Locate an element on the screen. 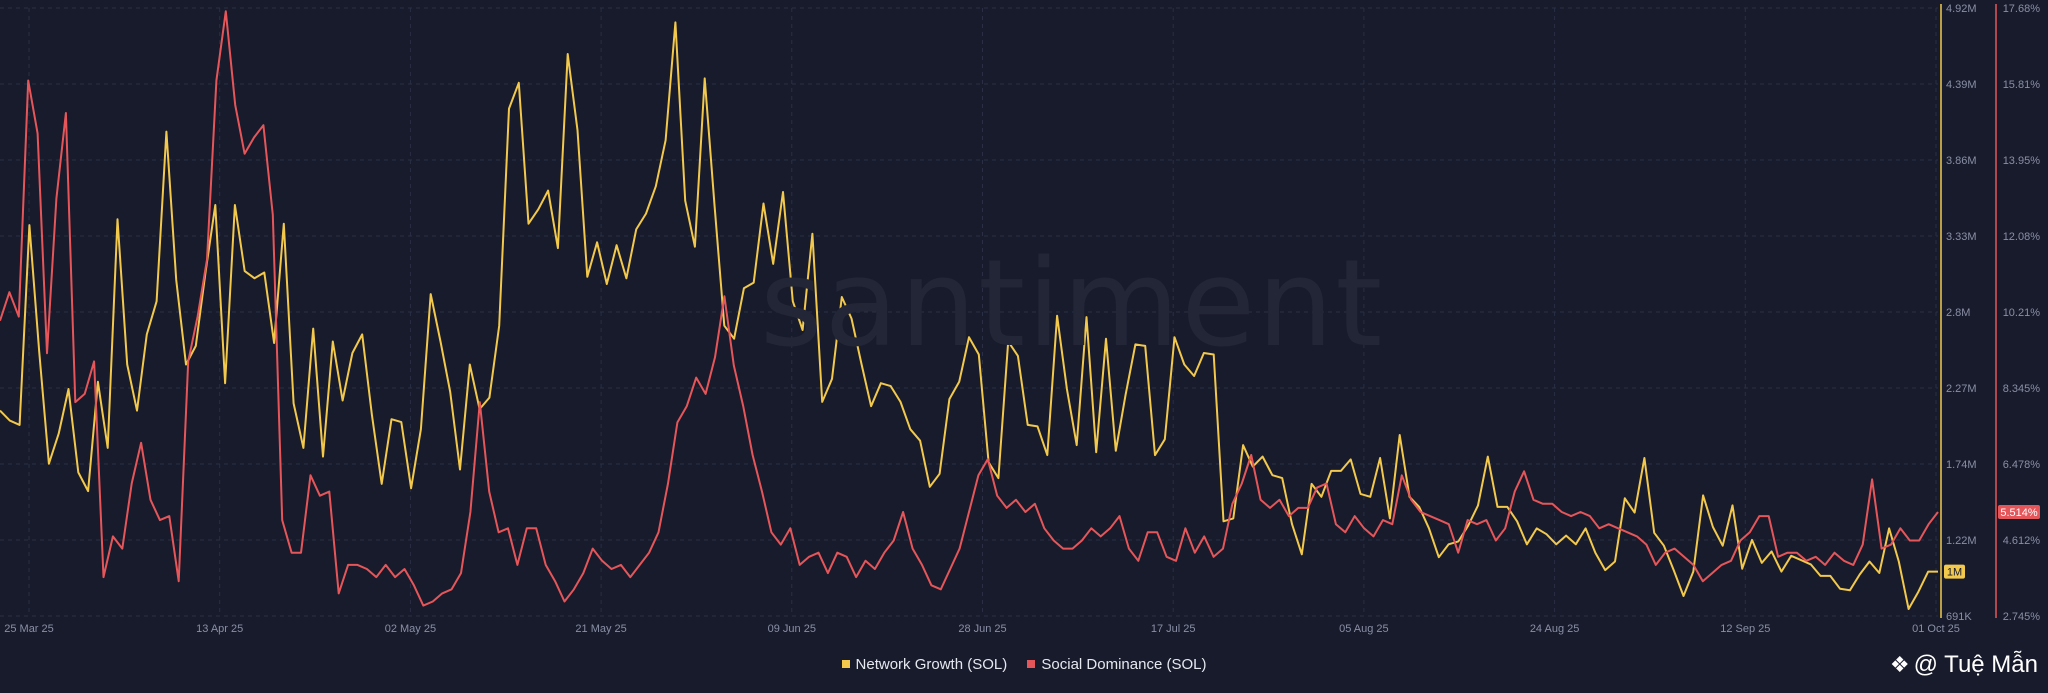 The height and width of the screenshot is (693, 2048). social-dominance-current-label: 5.514% is located at coordinates (2019, 513).